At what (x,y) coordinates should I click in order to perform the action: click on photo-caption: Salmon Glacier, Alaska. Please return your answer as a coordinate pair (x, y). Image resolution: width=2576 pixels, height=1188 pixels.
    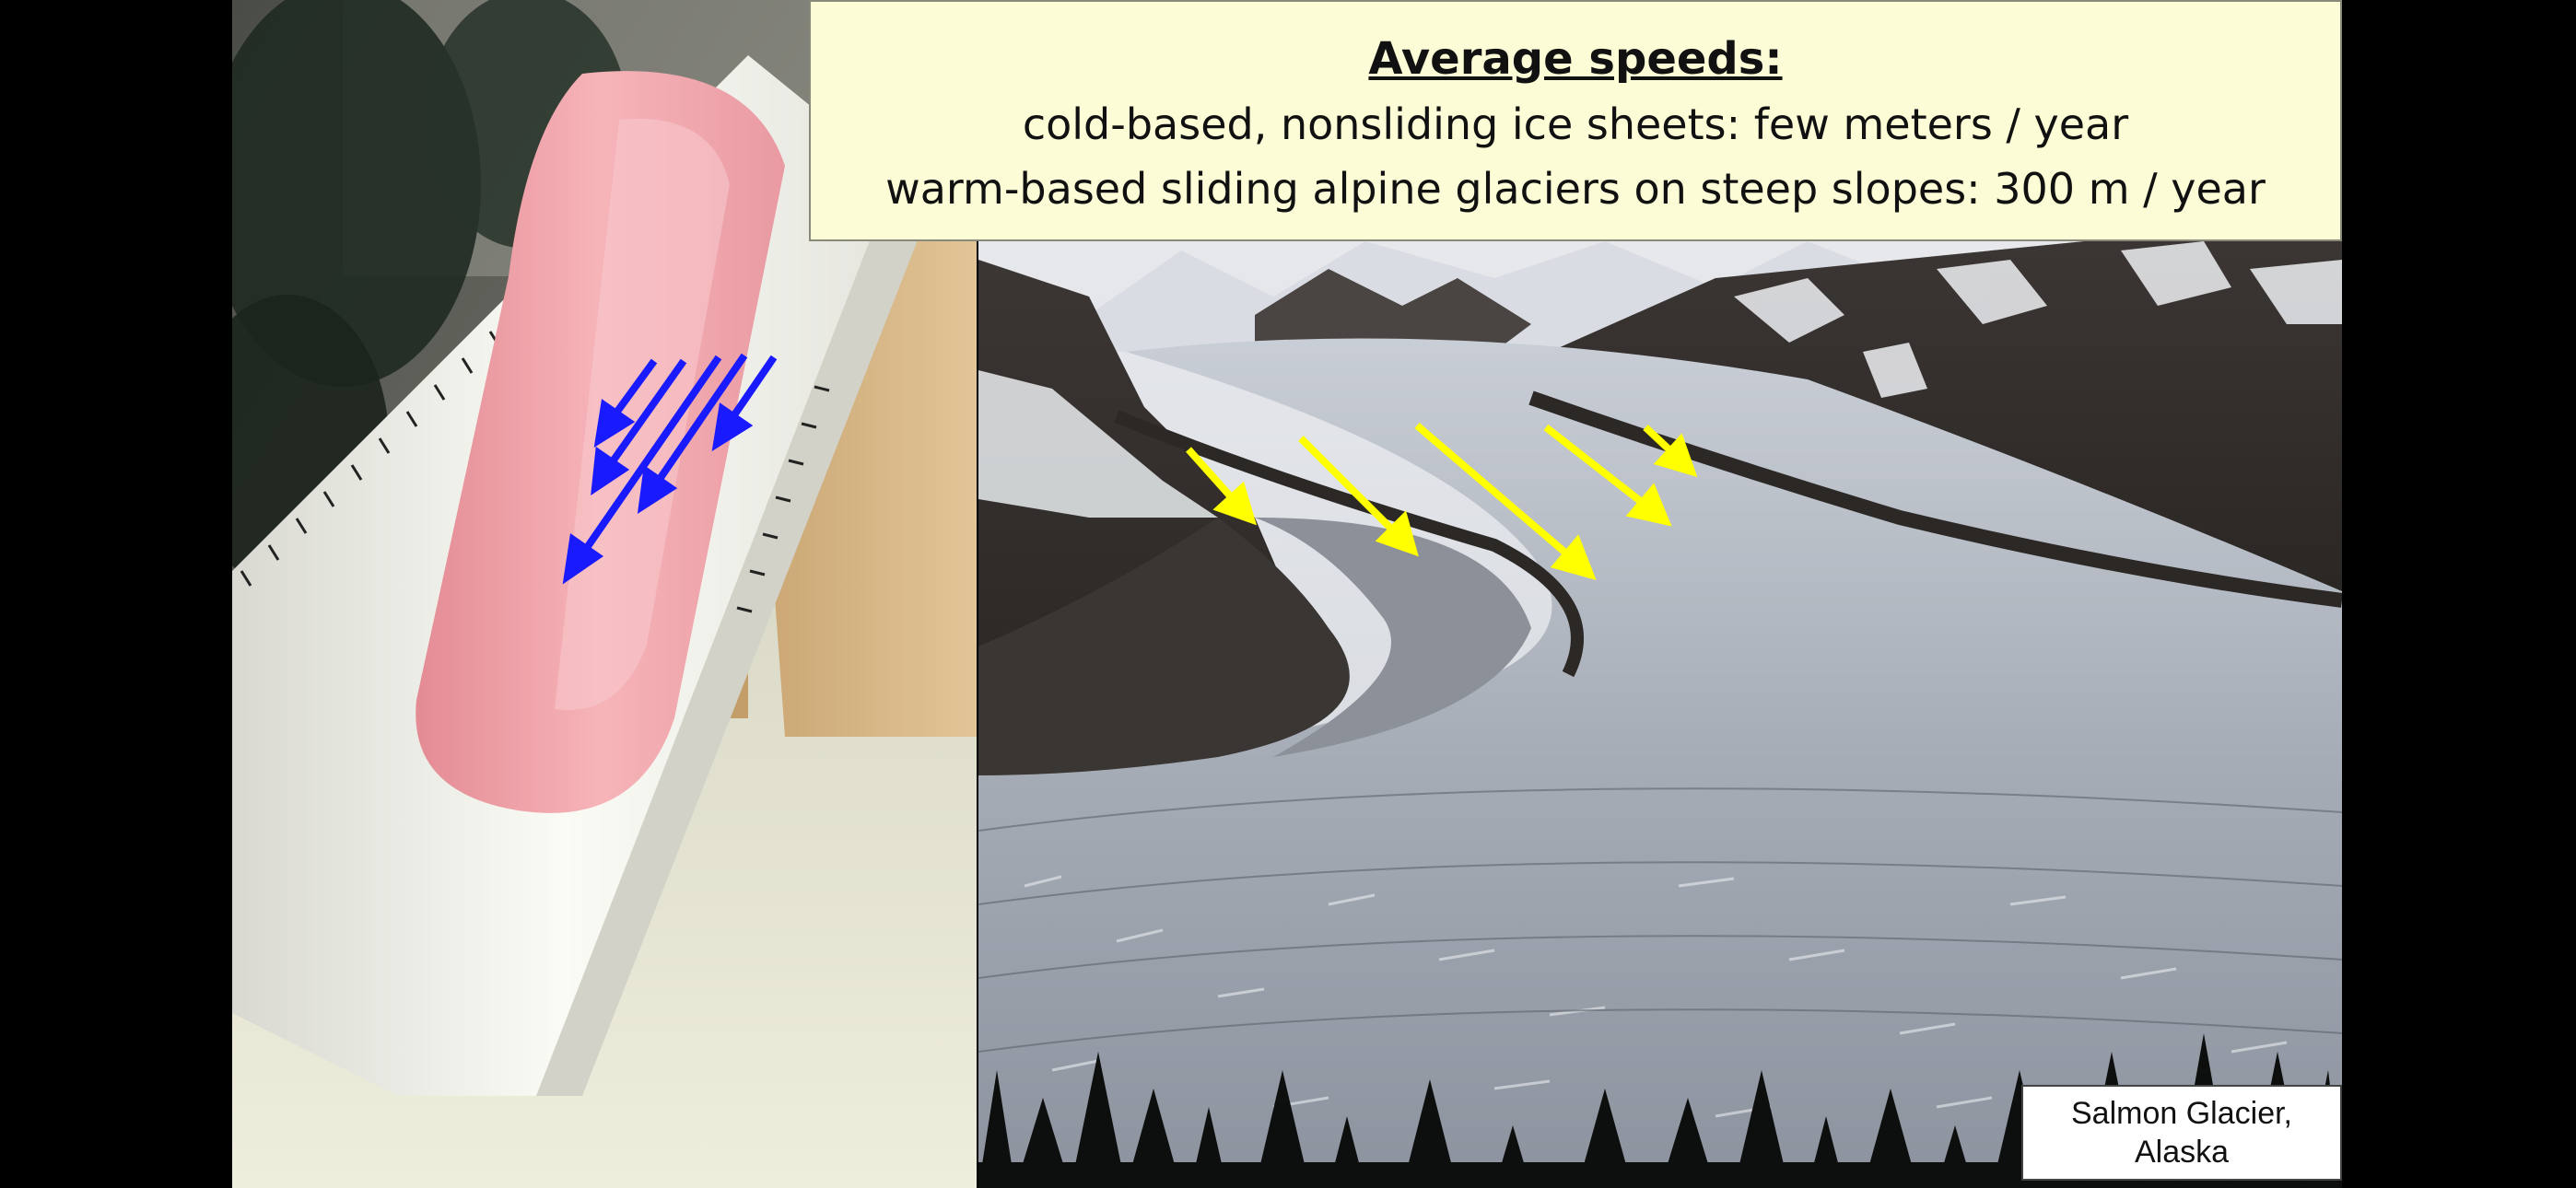
    Looking at the image, I should click on (2181, 1133).